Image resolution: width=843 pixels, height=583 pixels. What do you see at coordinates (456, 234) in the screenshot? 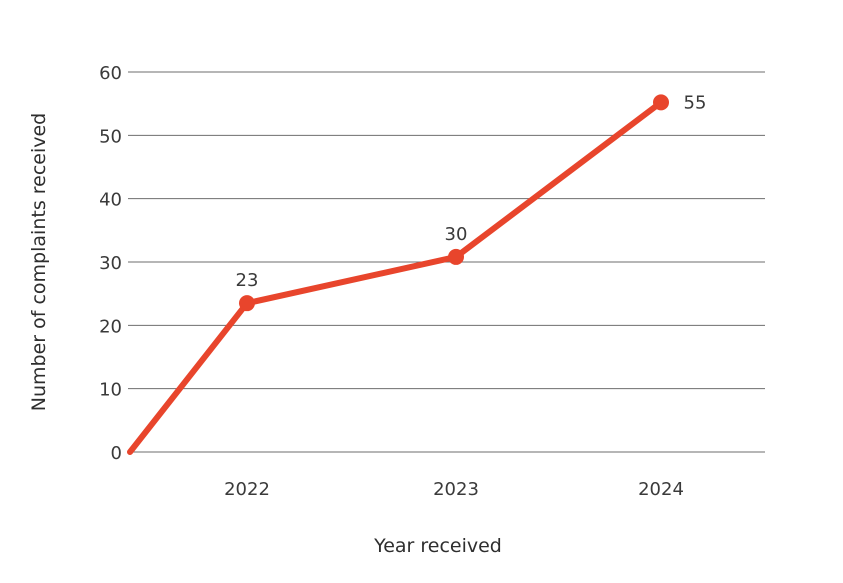
I see `data-label: 30` at bounding box center [456, 234].